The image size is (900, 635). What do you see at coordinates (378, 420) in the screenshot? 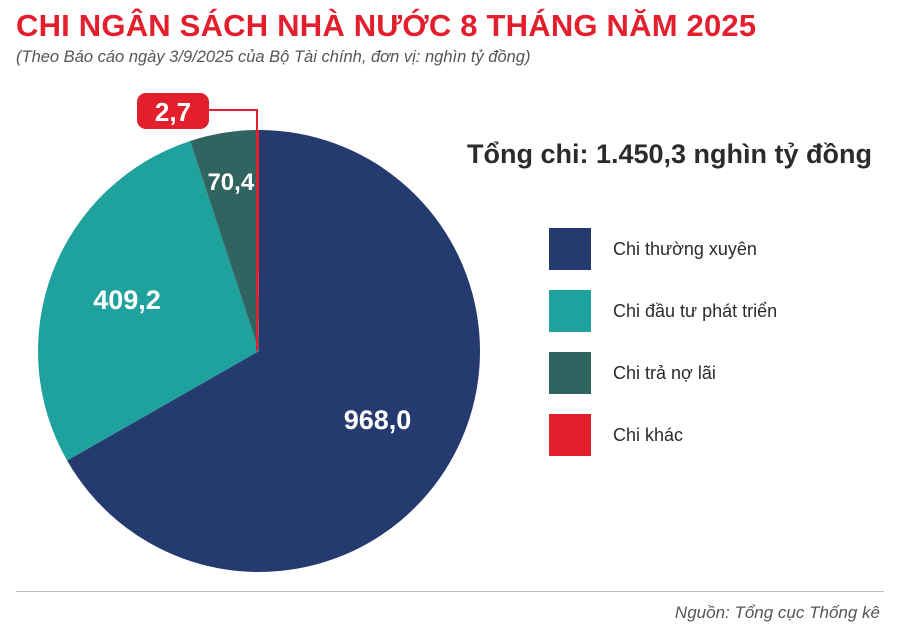
I see `slice-value-label: 968,0` at bounding box center [378, 420].